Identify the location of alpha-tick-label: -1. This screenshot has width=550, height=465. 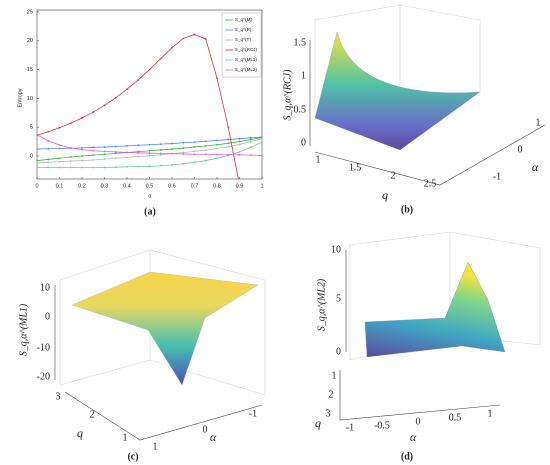
(253, 413).